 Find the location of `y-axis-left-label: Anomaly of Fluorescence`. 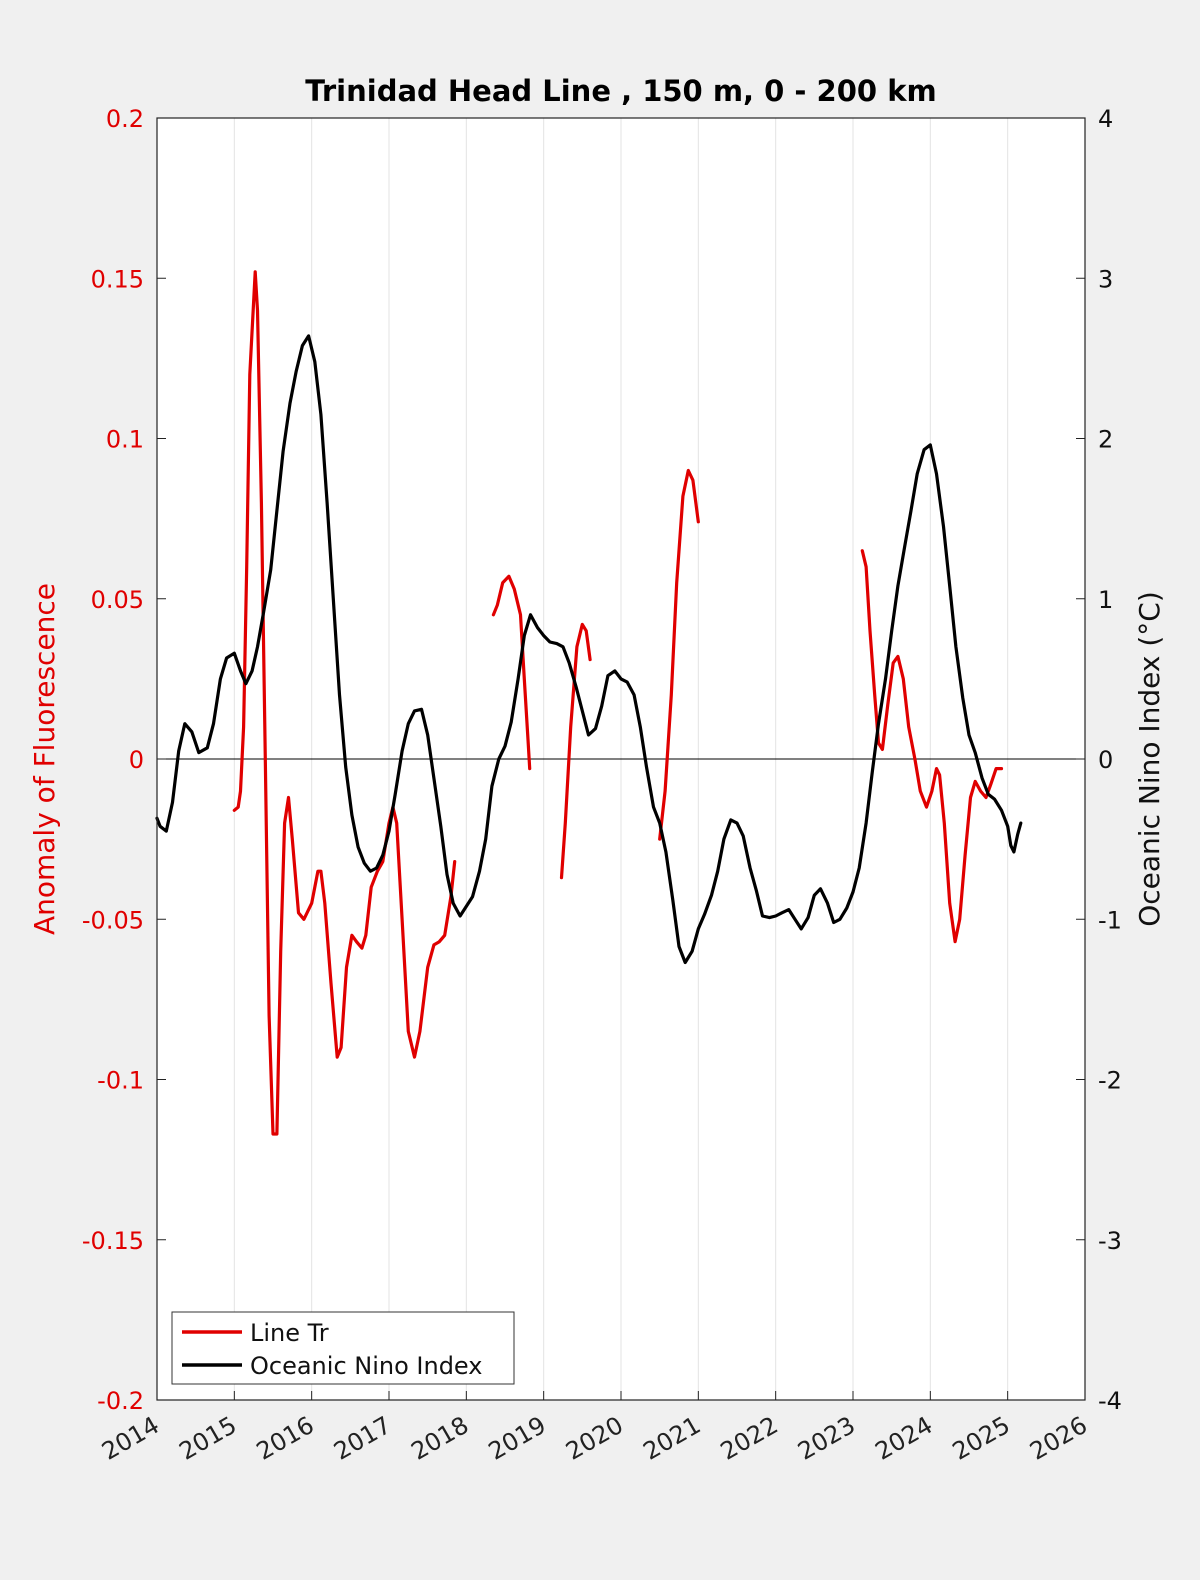

y-axis-left-label: Anomaly of Fluorescence is located at coordinates (44, 759).